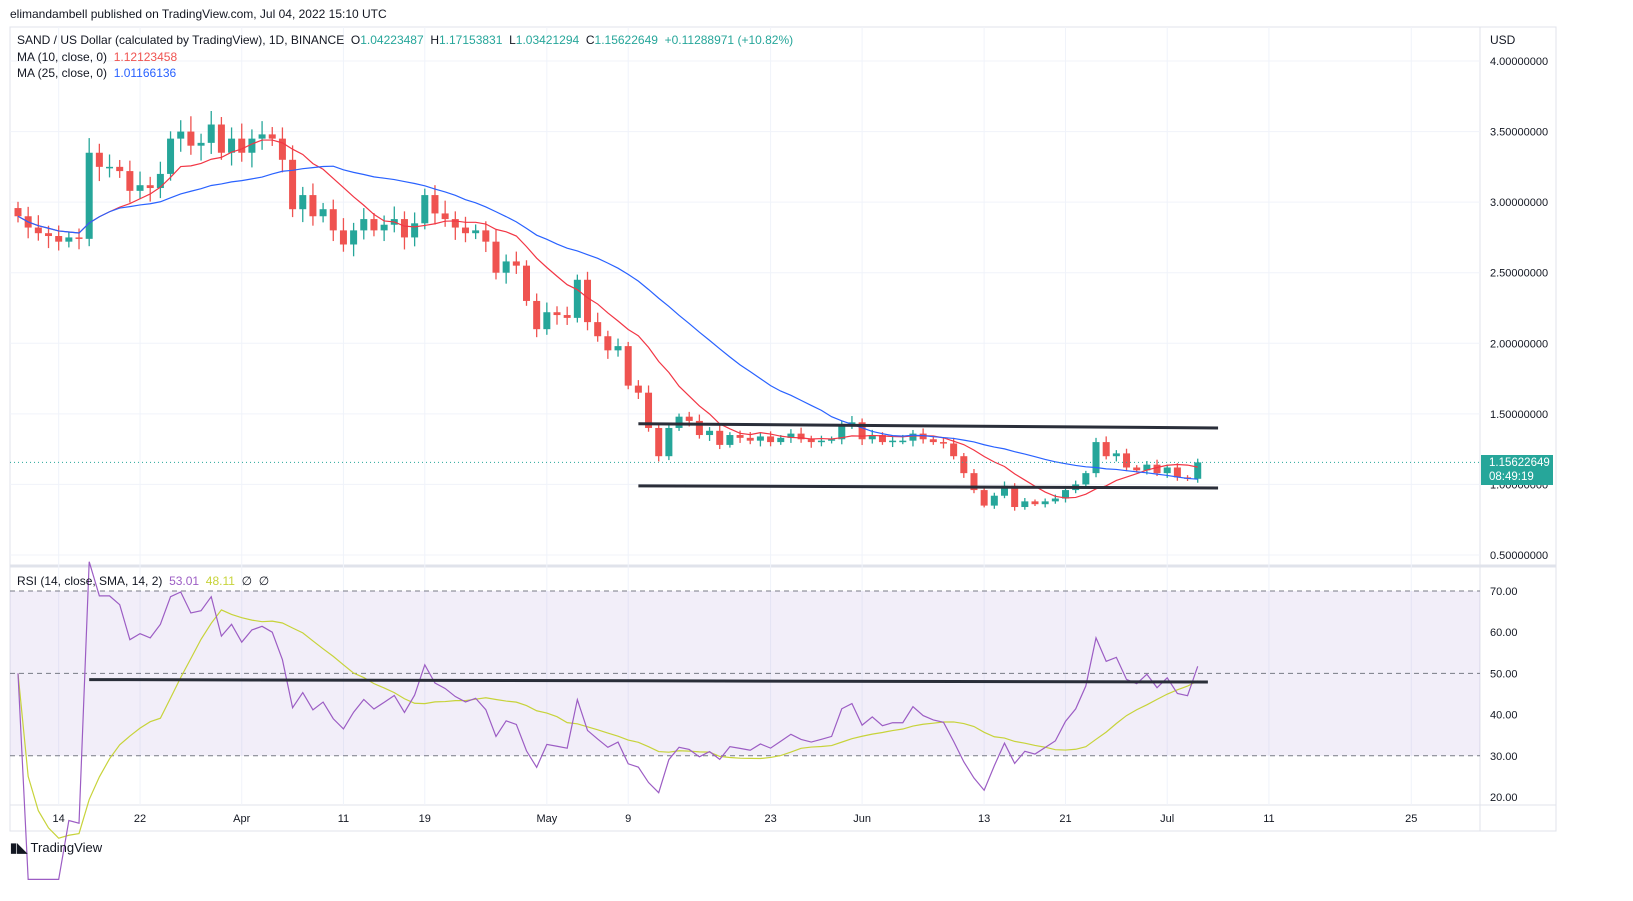  Describe the element at coordinates (1519, 344) in the screenshot. I see `price-tick-label: 2.00000000` at that location.